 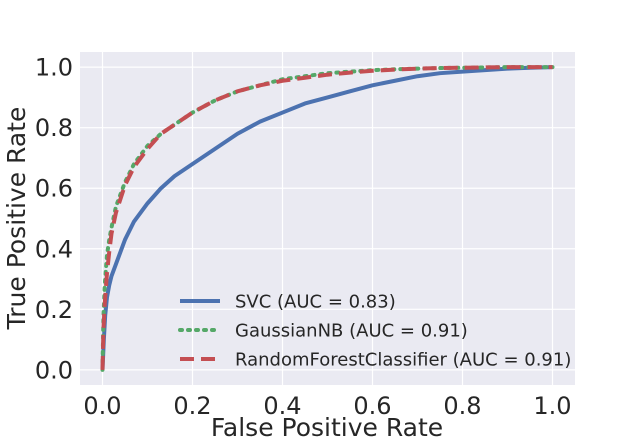 What do you see at coordinates (327, 426) in the screenshot?
I see `x-axis-label: False Positive Rate` at bounding box center [327, 426].